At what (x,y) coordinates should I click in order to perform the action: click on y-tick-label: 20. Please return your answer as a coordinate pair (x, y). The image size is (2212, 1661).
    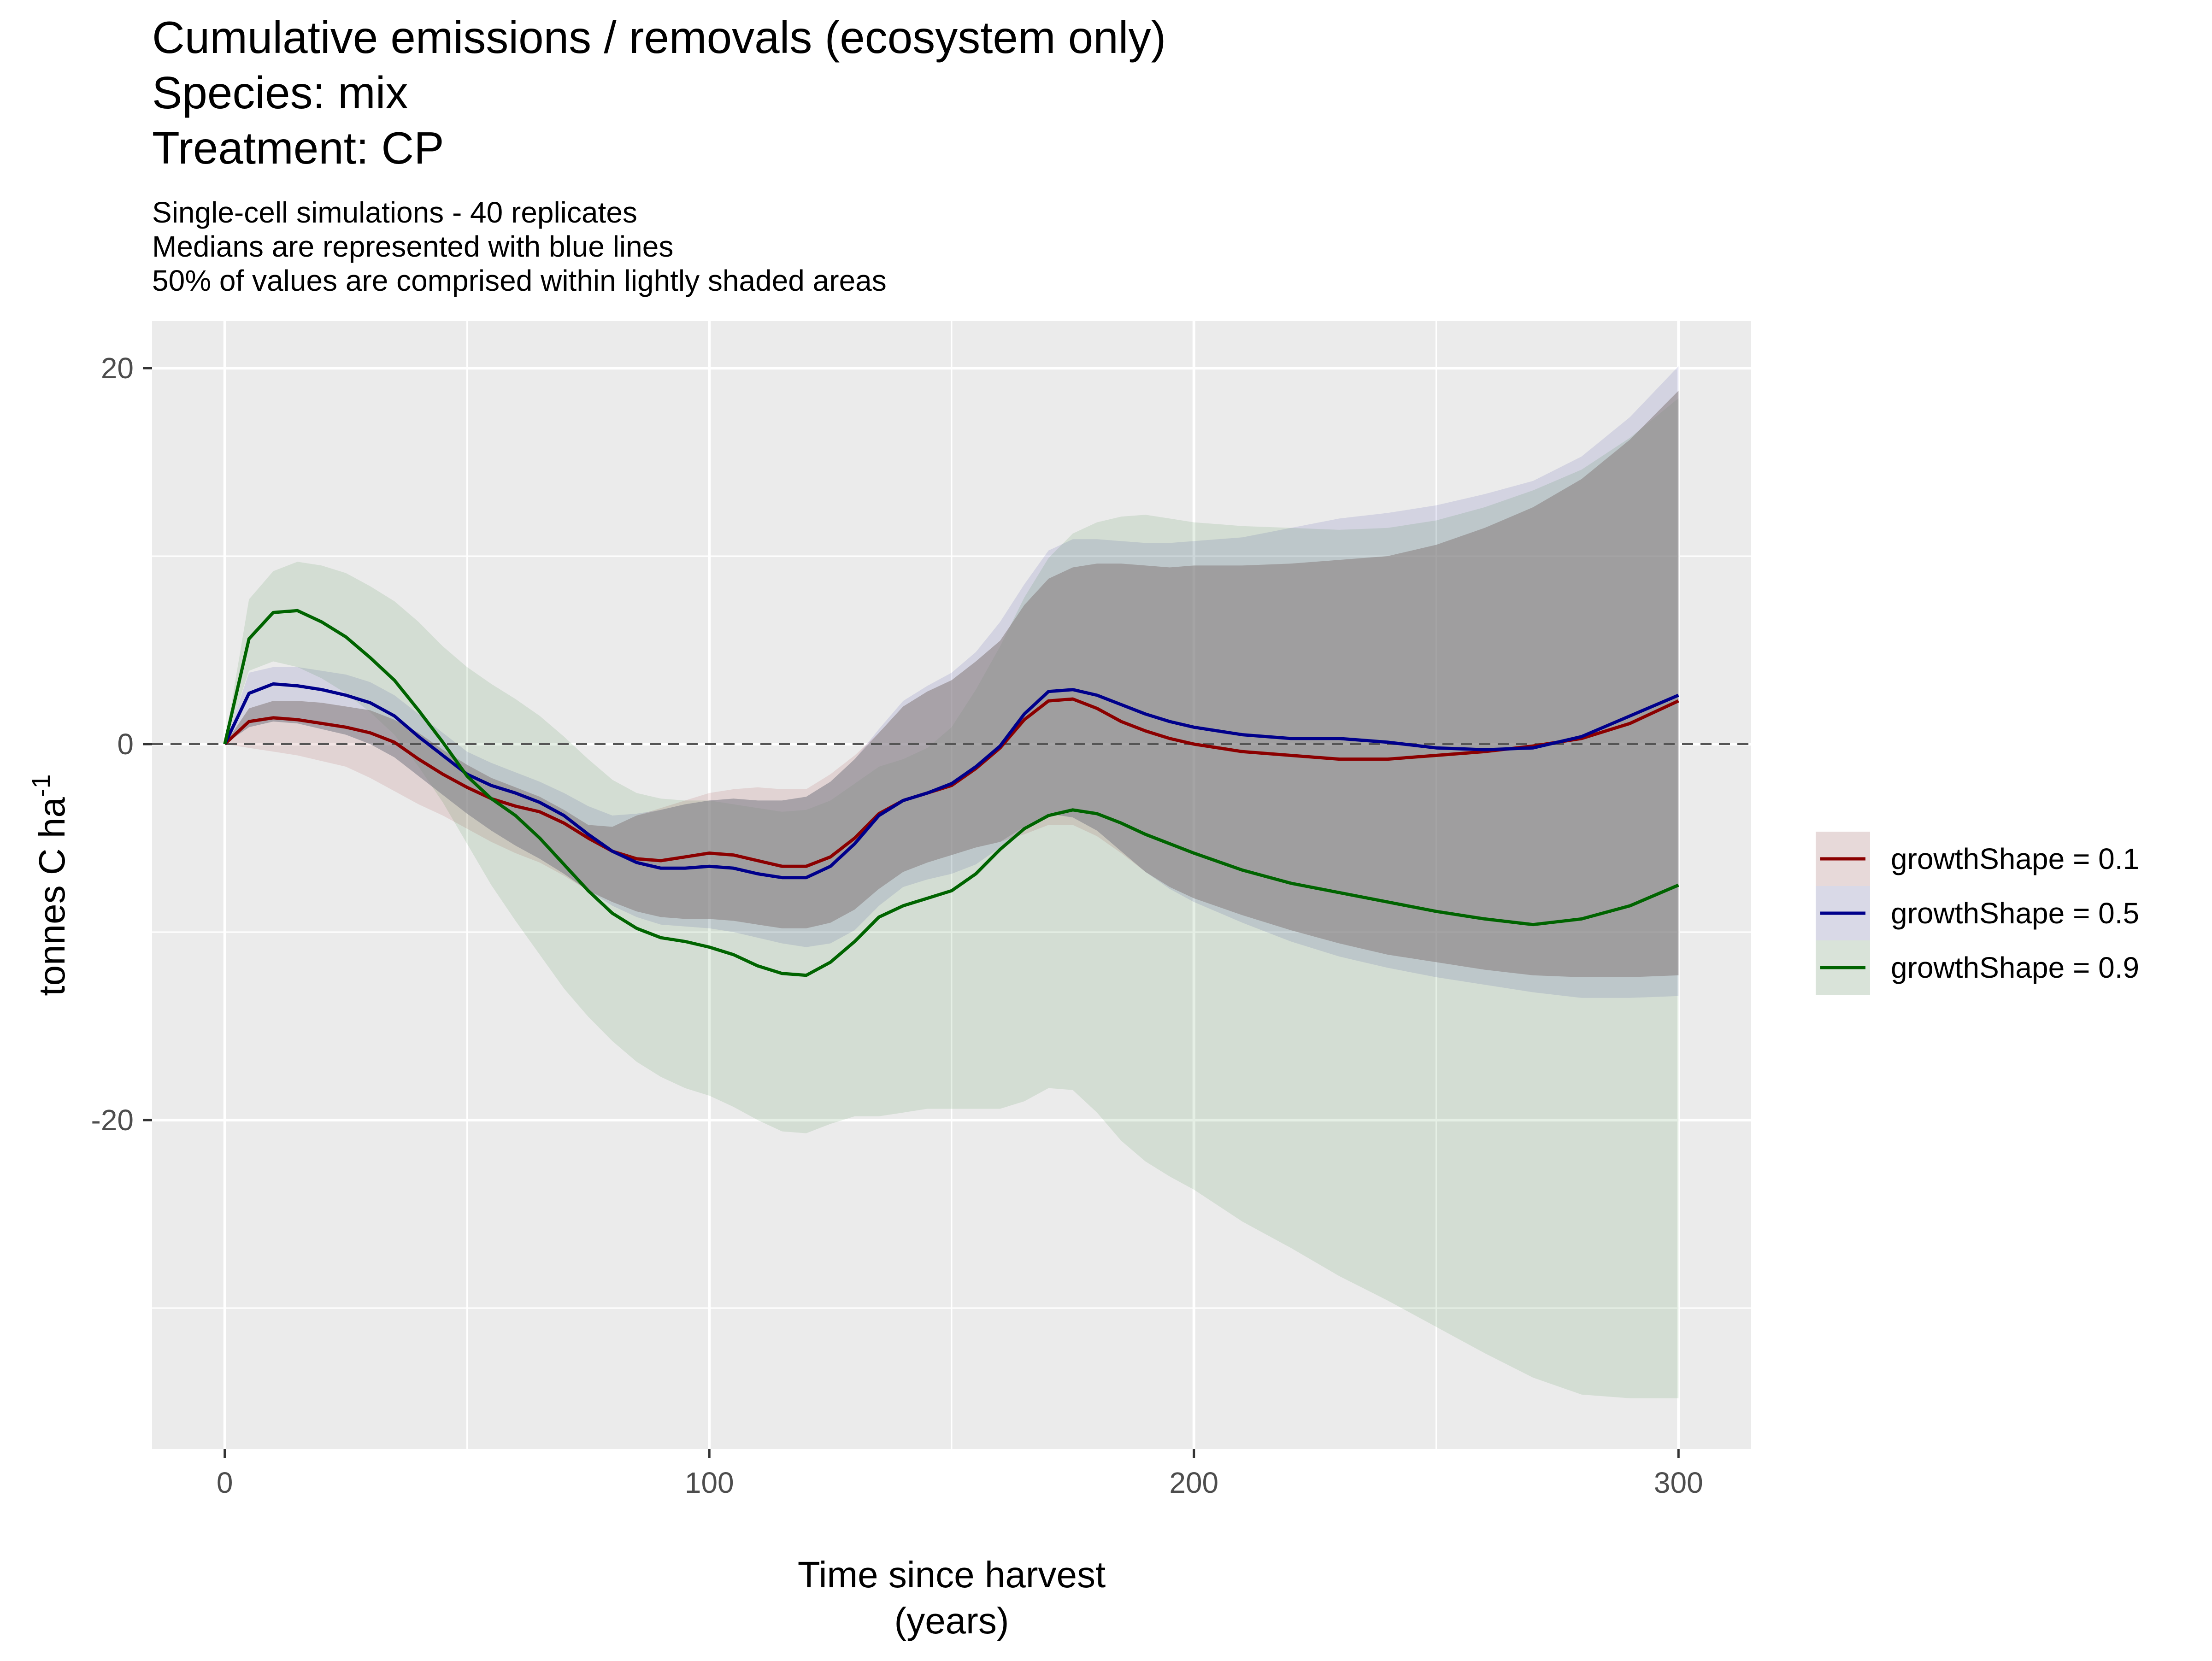
    Looking at the image, I should click on (117, 368).